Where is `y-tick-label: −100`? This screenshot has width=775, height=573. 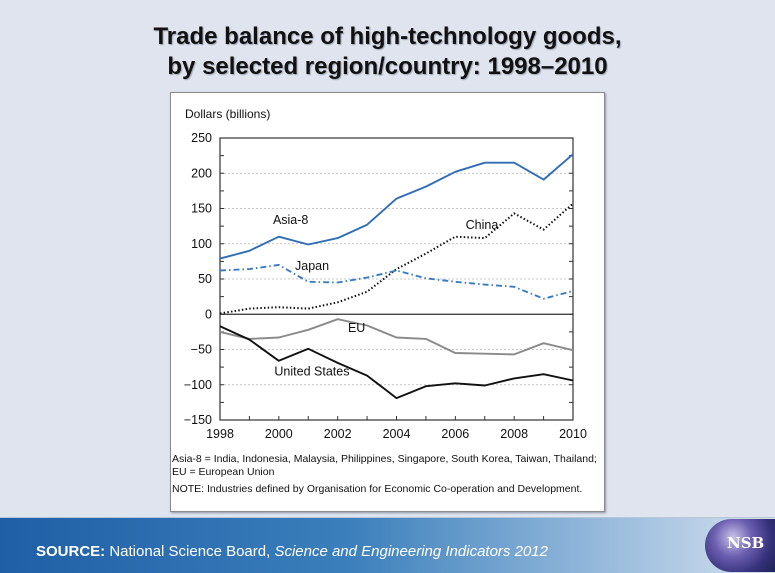
y-tick-label: −100 is located at coordinates (198, 385).